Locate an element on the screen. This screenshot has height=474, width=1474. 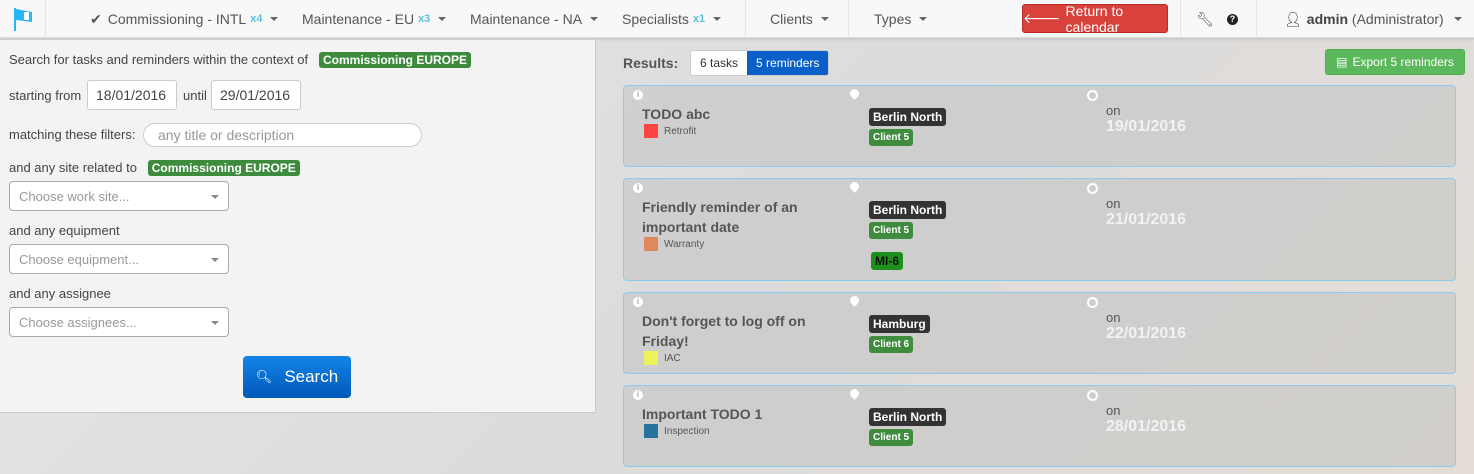
context-badge: Commissioning EUROPE is located at coordinates (395, 60).